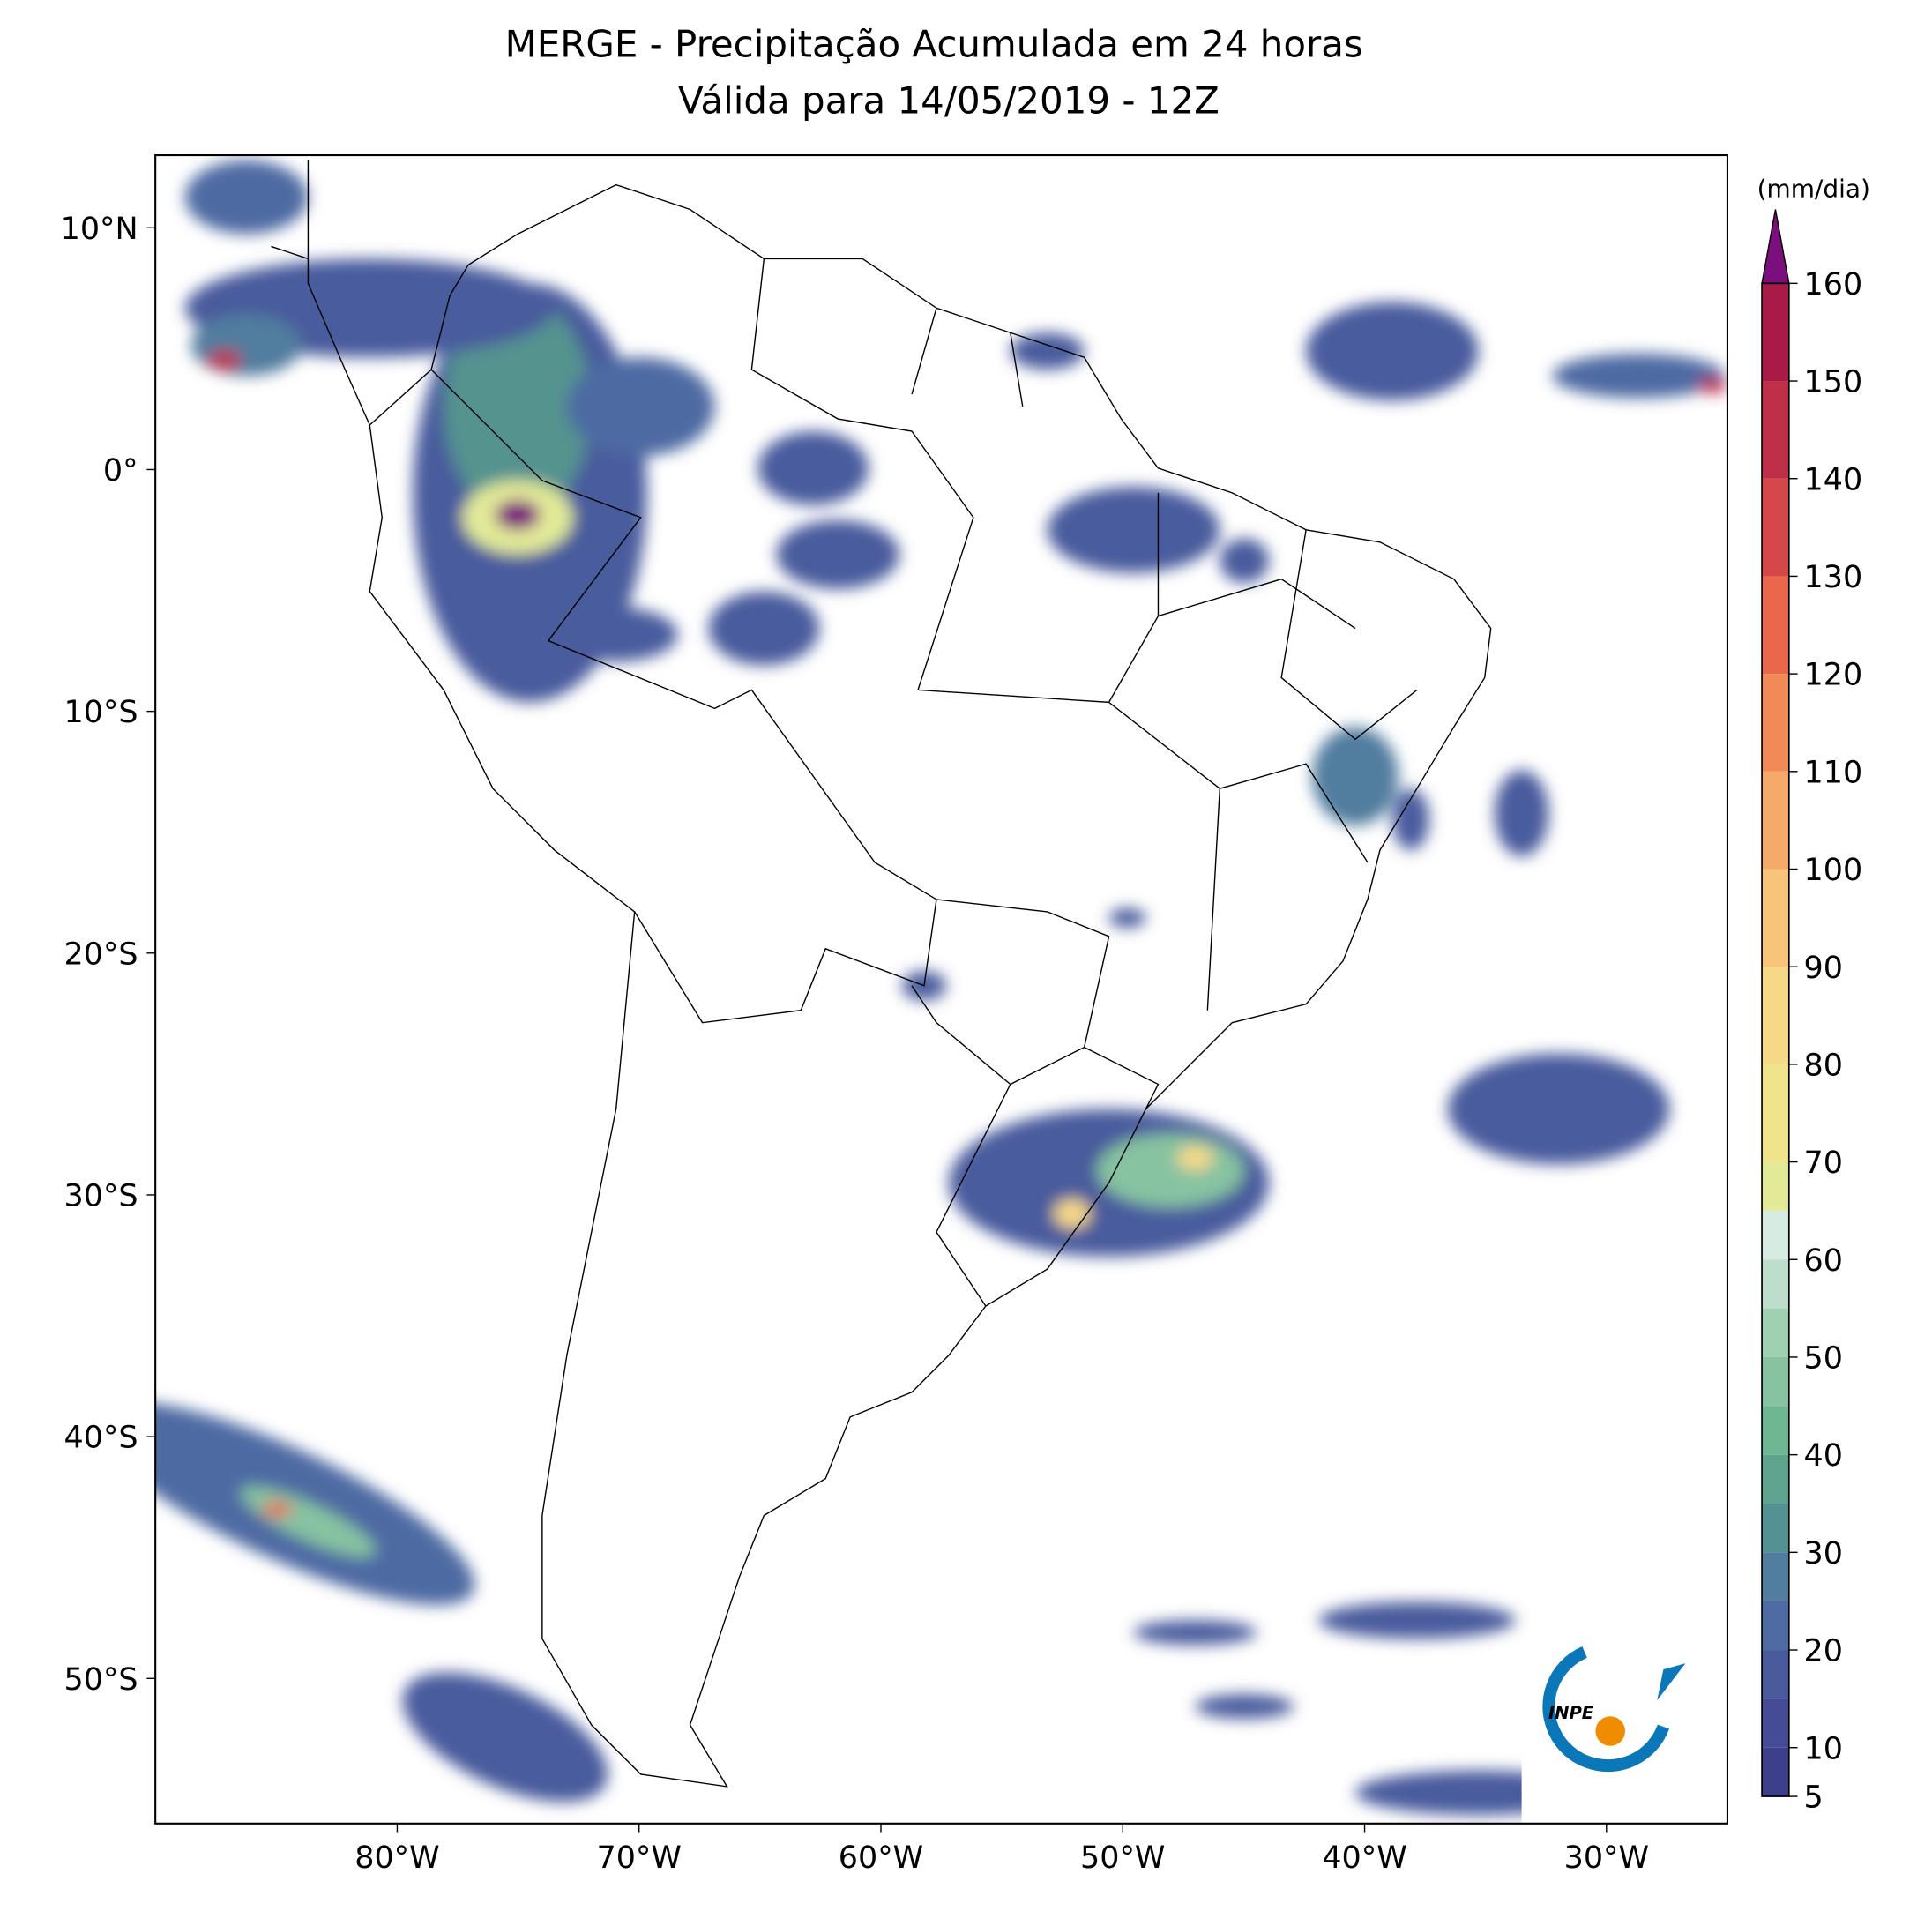 This screenshot has width=1932, height=1911. What do you see at coordinates (1122, 1858) in the screenshot?
I see `x-tick-label: 50°W` at bounding box center [1122, 1858].